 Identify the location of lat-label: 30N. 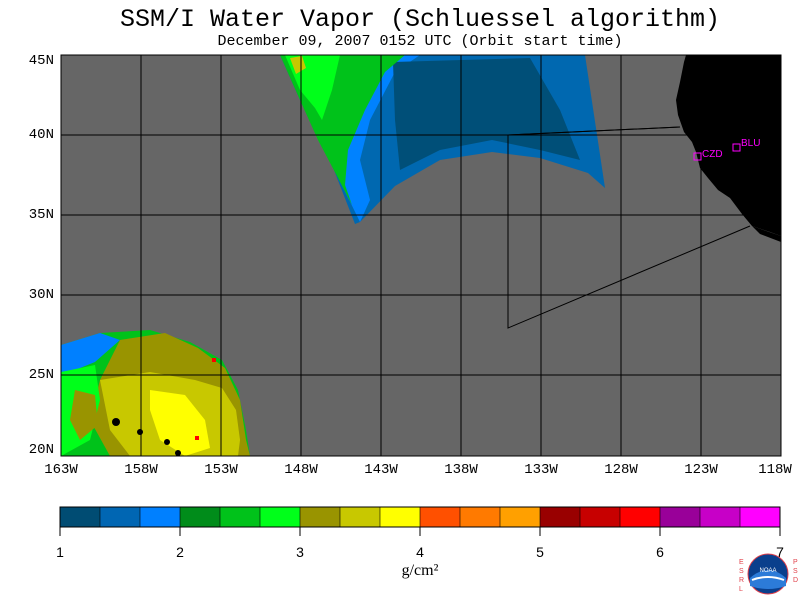
(41, 295).